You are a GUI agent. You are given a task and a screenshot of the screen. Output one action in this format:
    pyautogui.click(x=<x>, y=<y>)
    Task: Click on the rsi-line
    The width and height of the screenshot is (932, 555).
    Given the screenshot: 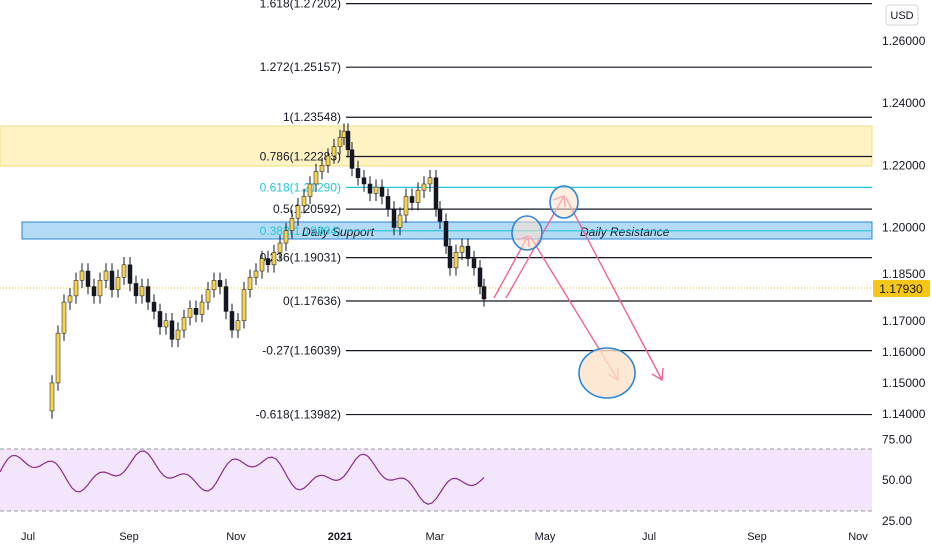 What is the action you would take?
    pyautogui.click(x=242, y=477)
    